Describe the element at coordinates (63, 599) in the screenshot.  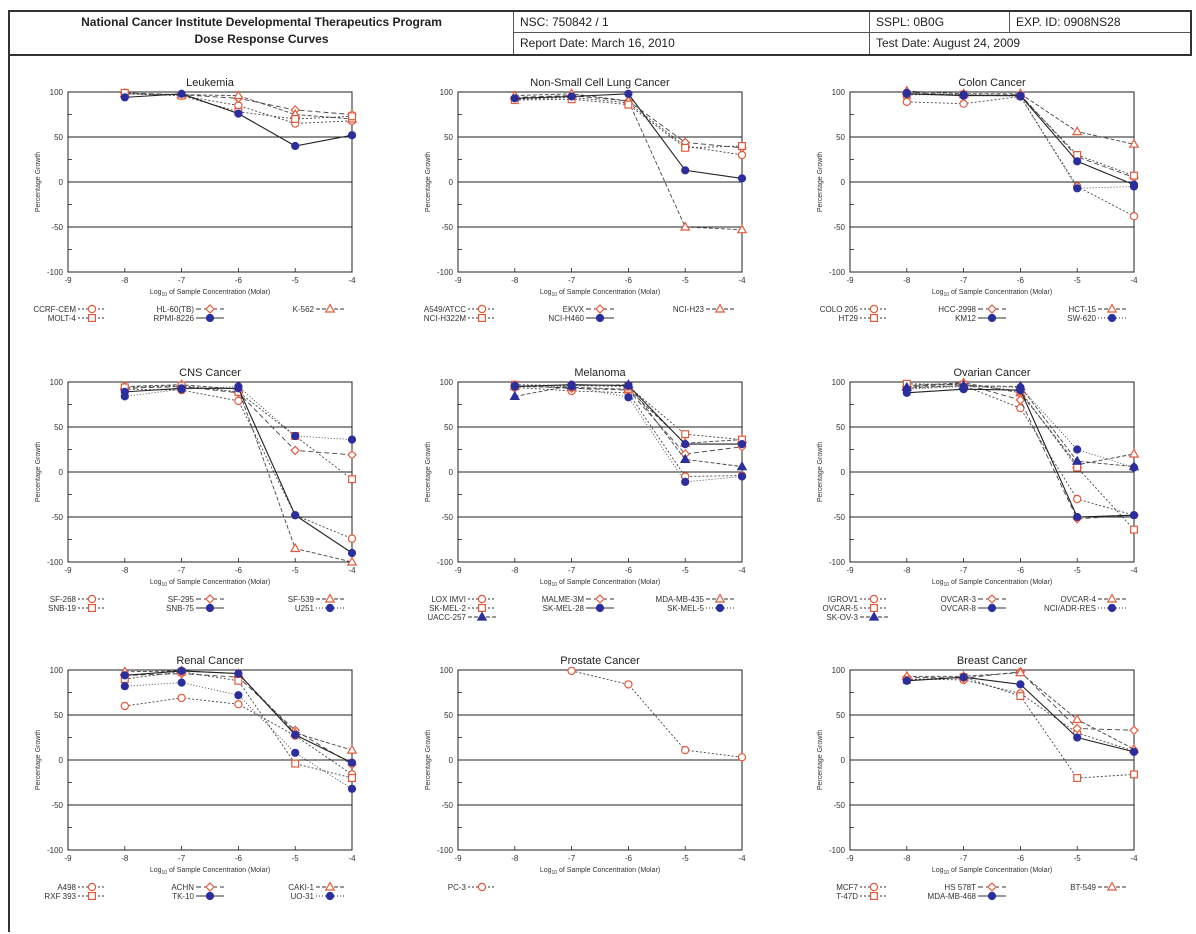
I see `legend-label: SF-268` at that location.